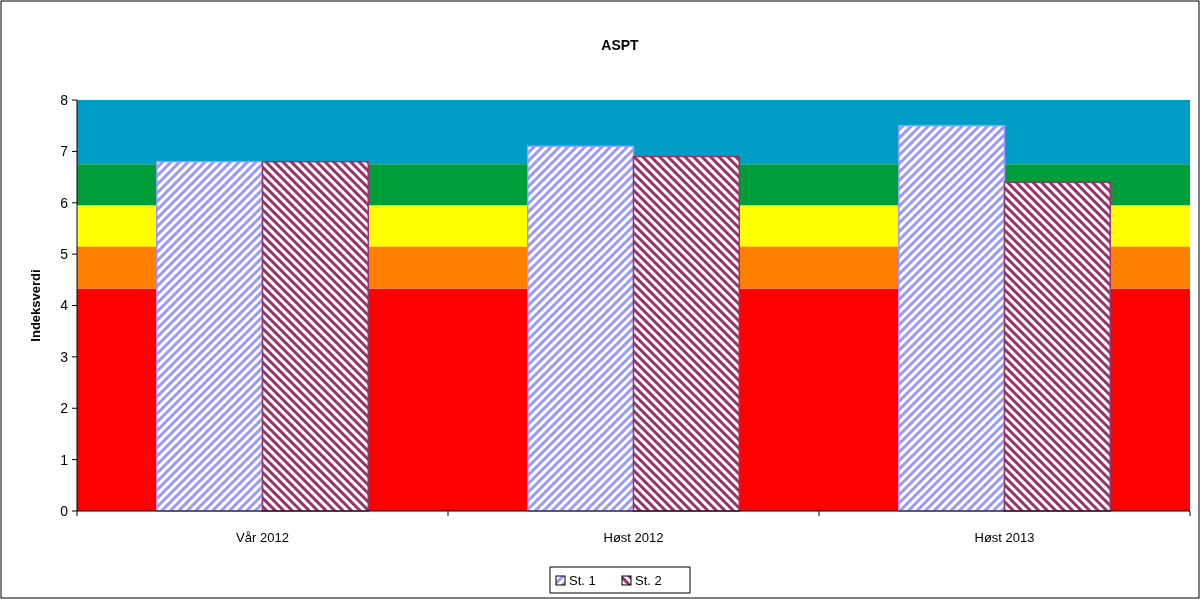 The image size is (1200, 599). Describe the element at coordinates (64, 408) in the screenshot. I see `y-tick-label: 2` at that location.